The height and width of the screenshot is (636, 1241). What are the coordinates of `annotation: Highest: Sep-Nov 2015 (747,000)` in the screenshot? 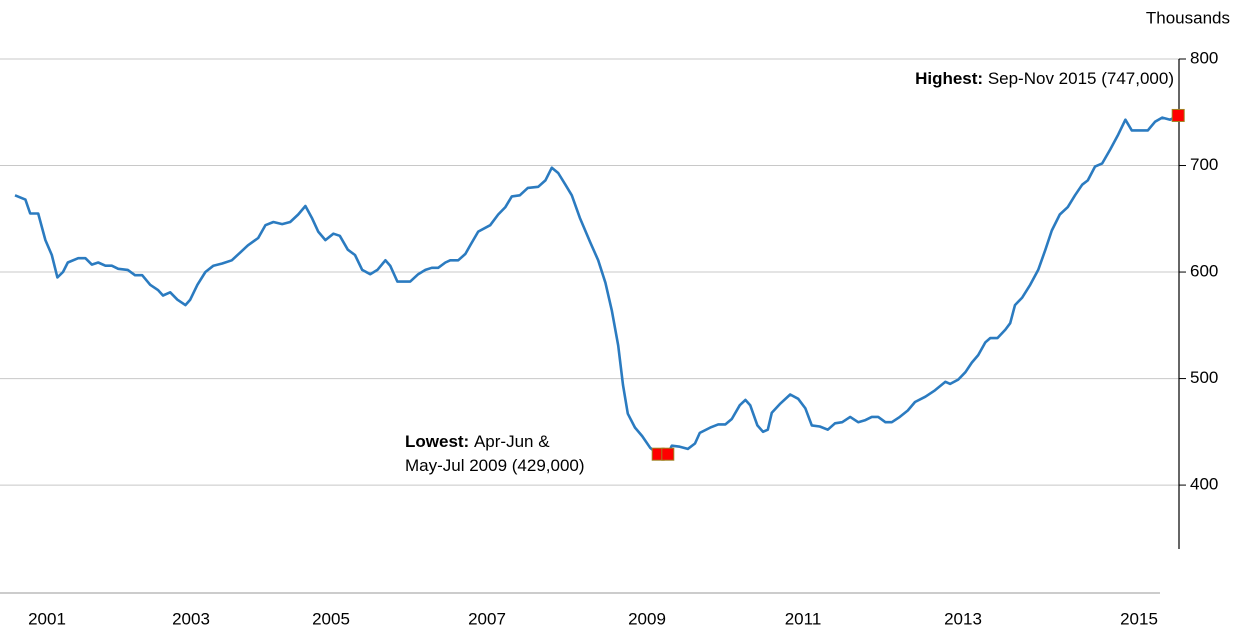 It's located at (1044, 78).